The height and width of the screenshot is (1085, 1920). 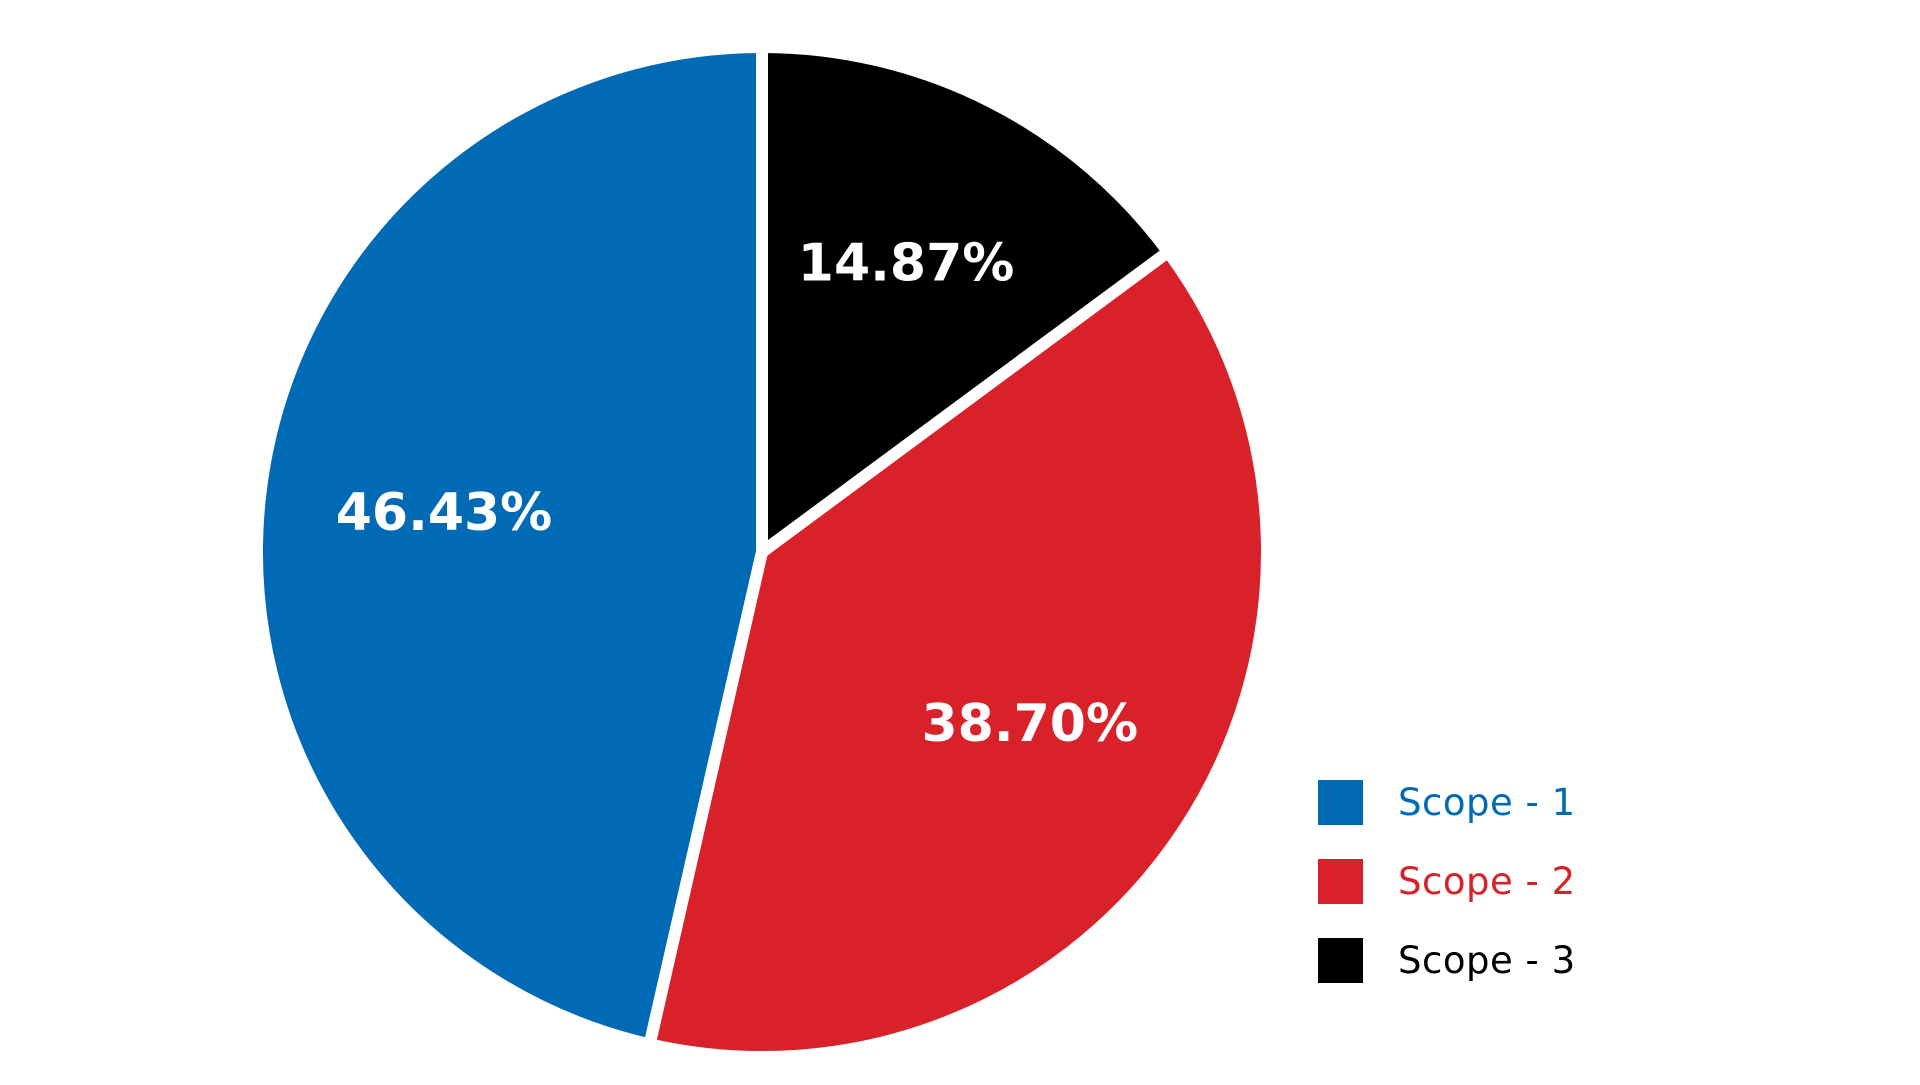 I want to click on legend-item-scope-3: Scope - 3, so click(x=1528, y=960).